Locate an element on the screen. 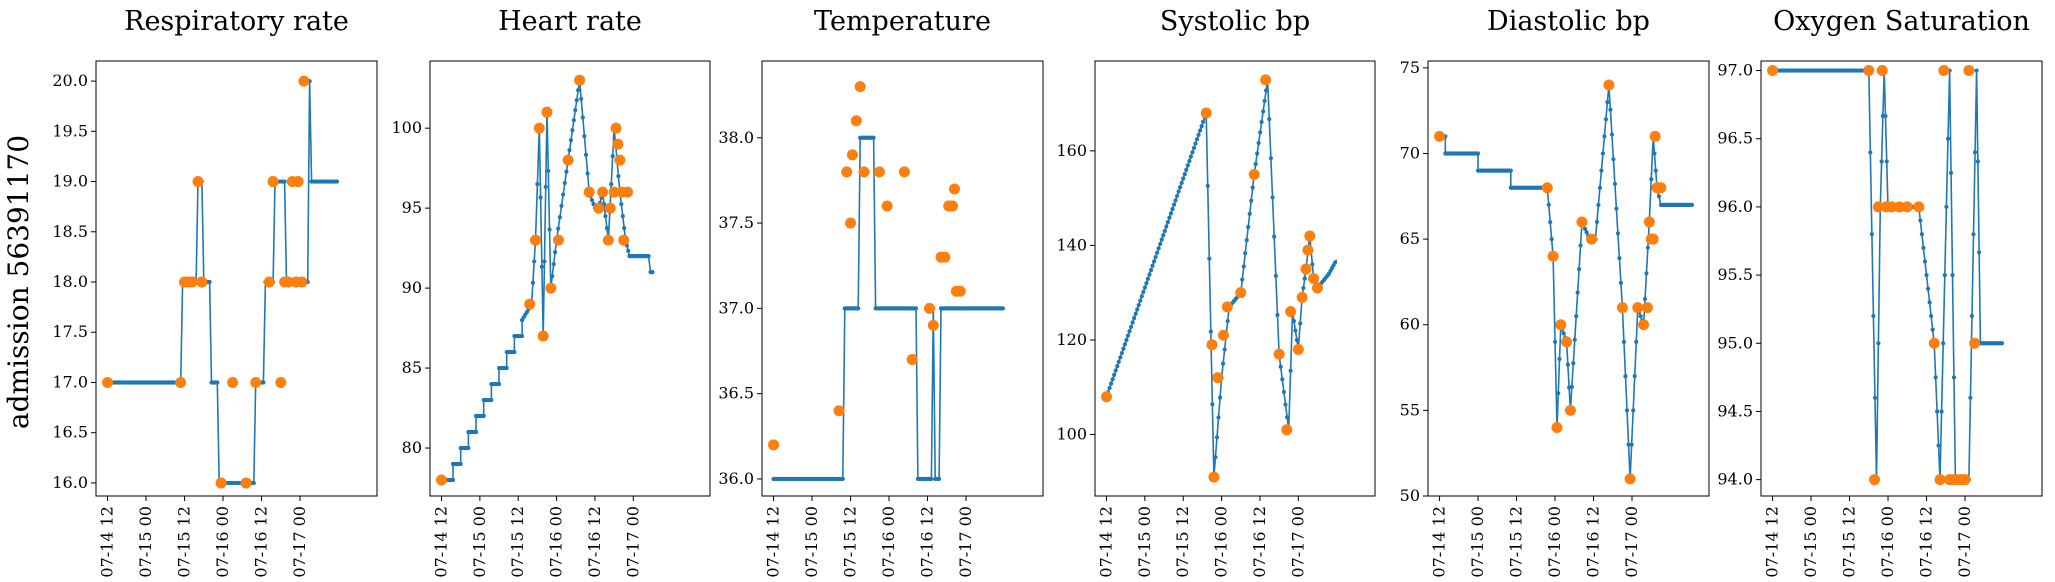 The width and height of the screenshot is (2055, 582). y-tick-label: 18.5 is located at coordinates (70, 231).